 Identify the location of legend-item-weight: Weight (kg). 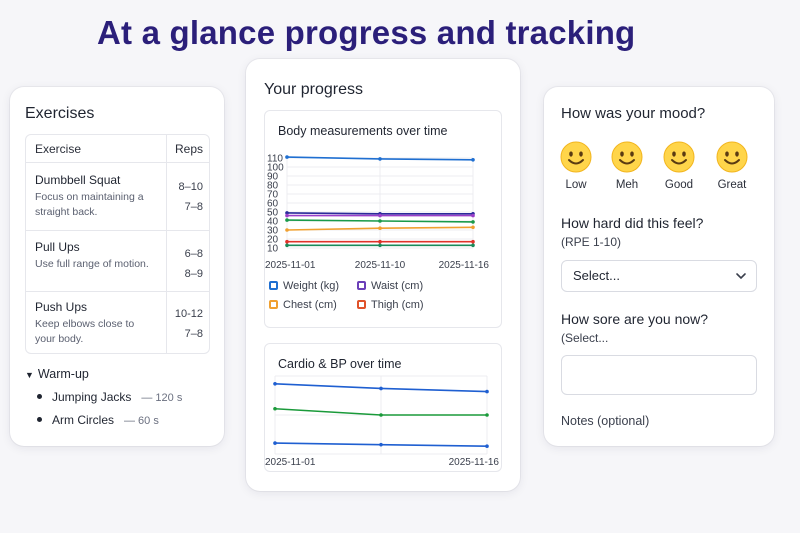
(304, 286).